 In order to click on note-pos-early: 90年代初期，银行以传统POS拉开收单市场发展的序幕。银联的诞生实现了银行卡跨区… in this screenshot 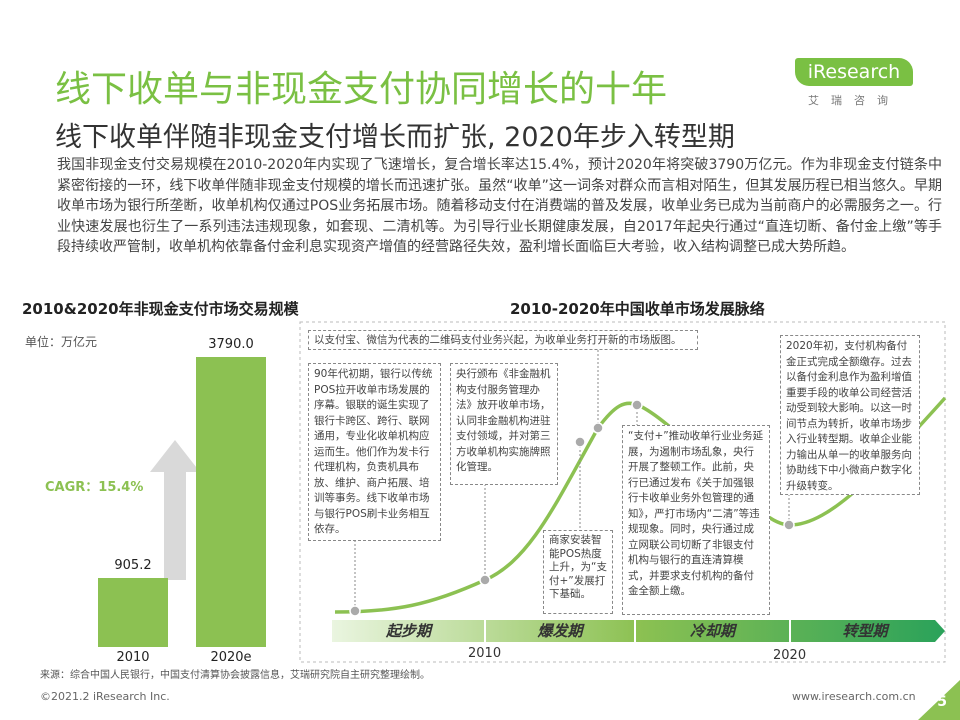, I will do `click(374, 452)`.